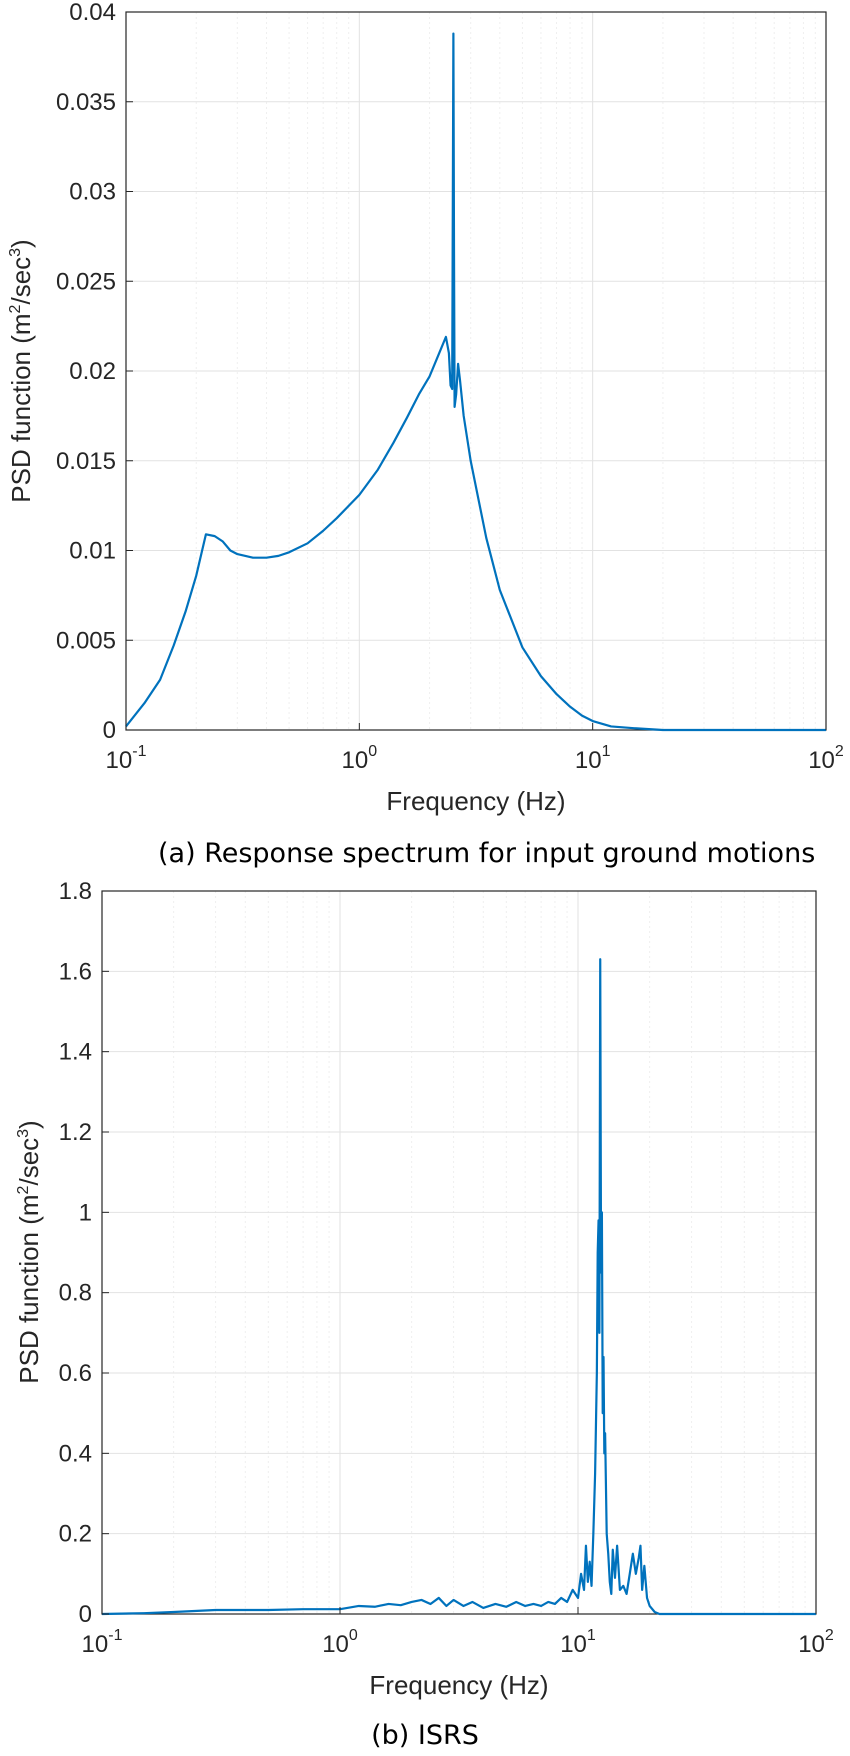  Describe the element at coordinates (86, 640) in the screenshot. I see `chart-a-y-tick-label: 0.005` at that location.